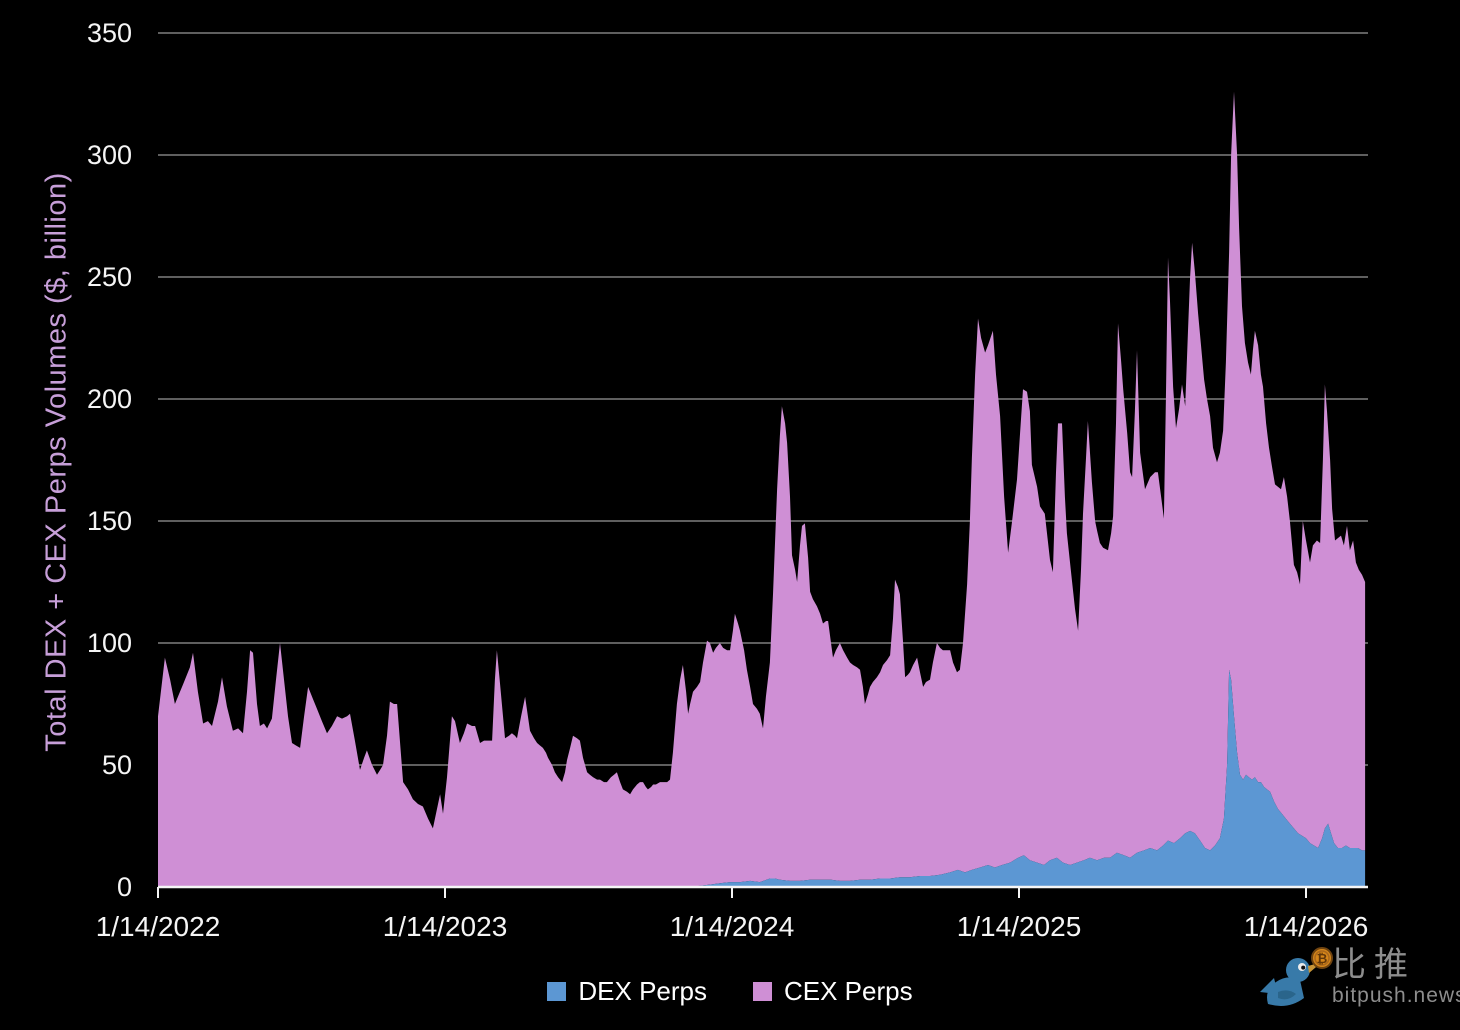 Image resolution: width=1460 pixels, height=1030 pixels. What do you see at coordinates (158, 926) in the screenshot?
I see `x-axis-label: 1/14/2022` at bounding box center [158, 926].